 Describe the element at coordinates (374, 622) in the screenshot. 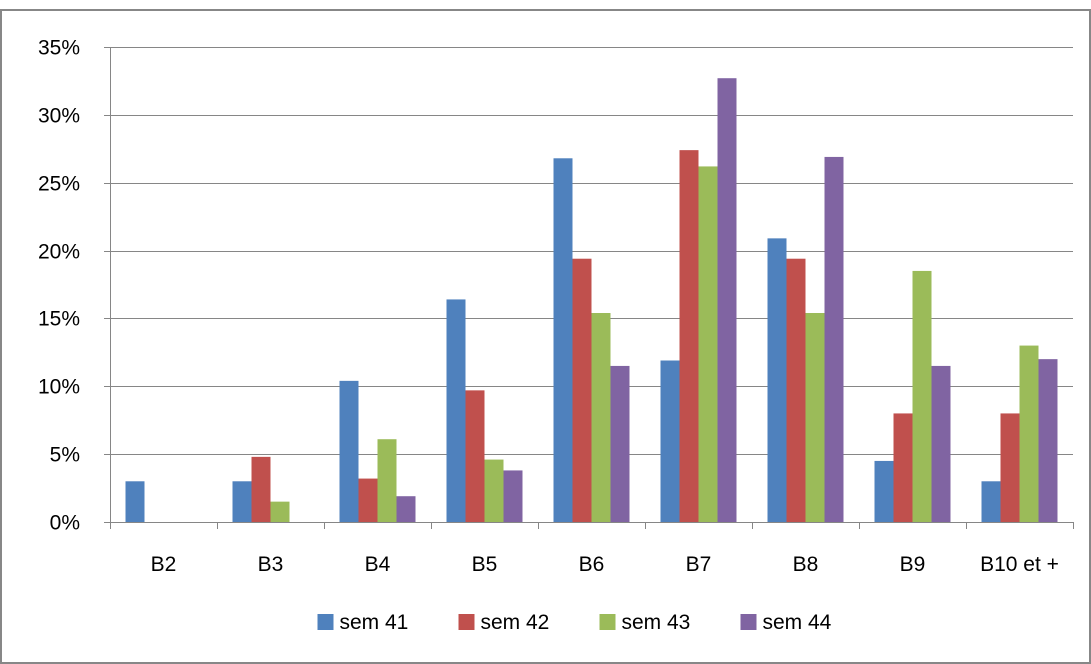

I see `legend-label: sem 41` at that location.